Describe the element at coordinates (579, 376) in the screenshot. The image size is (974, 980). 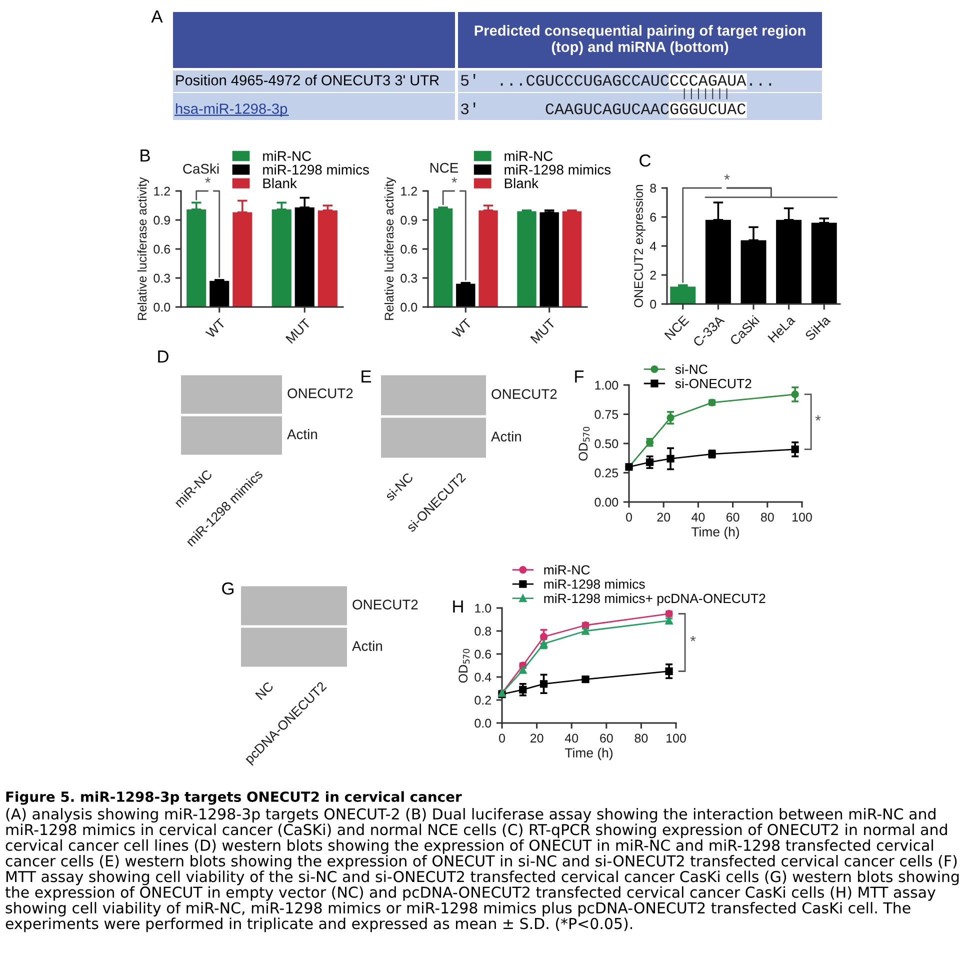
I see `chart-title: F` at that location.